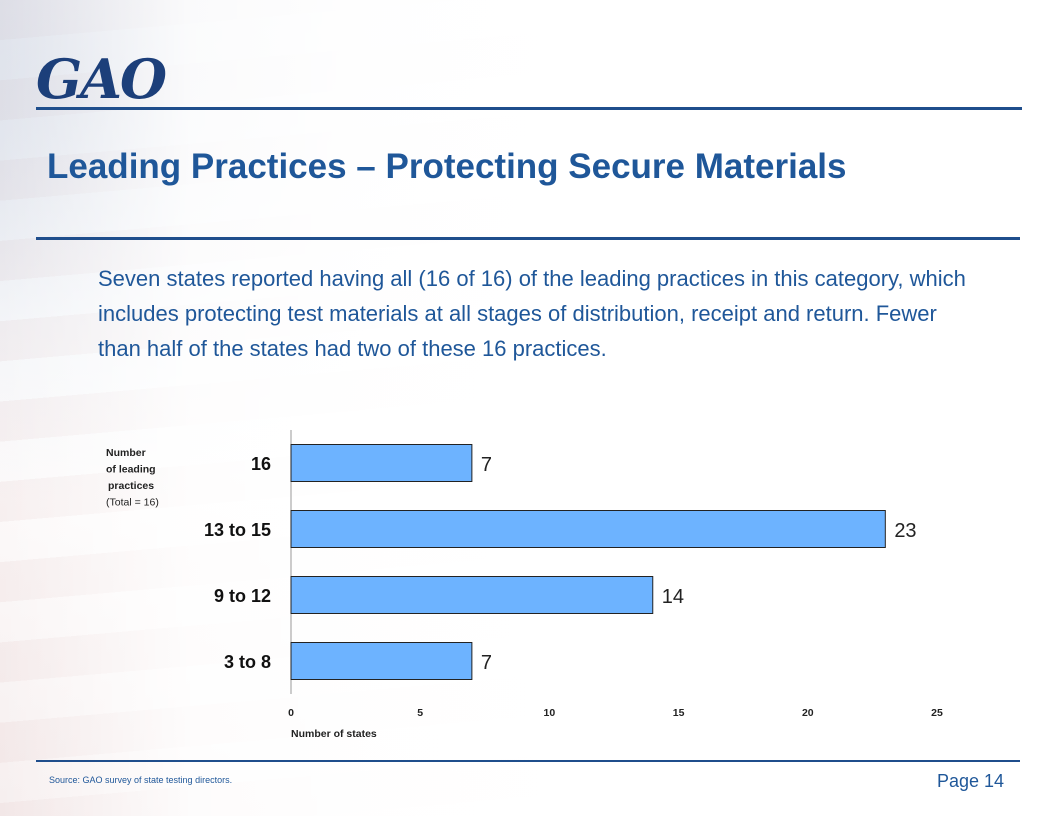 The width and height of the screenshot is (1056, 816). Describe the element at coordinates (132, 478) in the screenshot. I see `y-axis-label: Number of leading practices (Total = 16)` at that location.